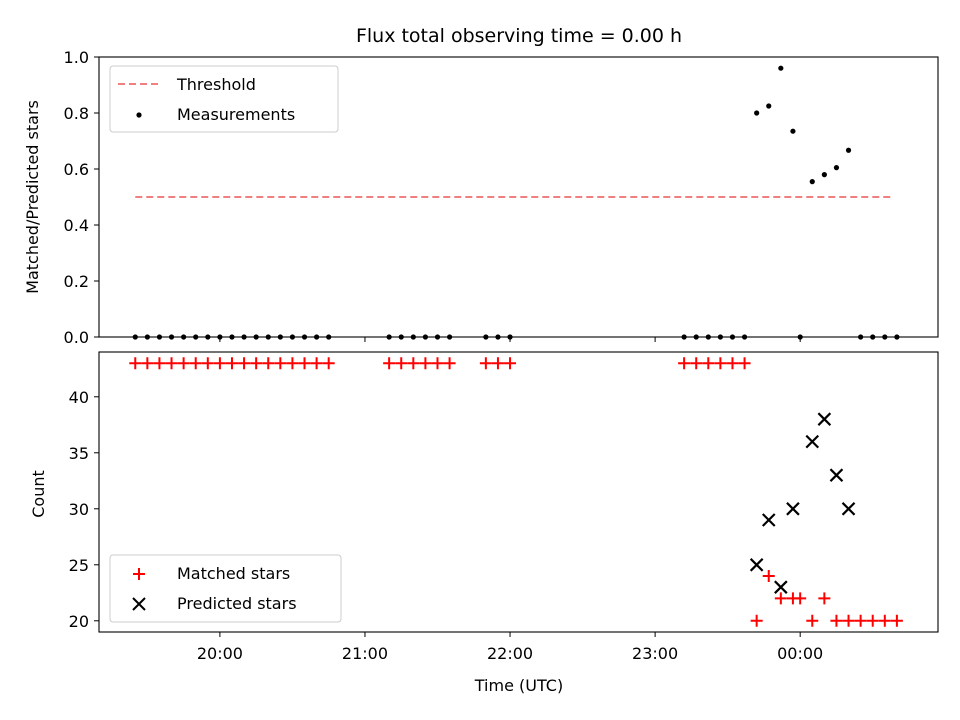 The width and height of the screenshot is (960, 720). I want to click on legend-measurements-swatch, so click(139, 115).